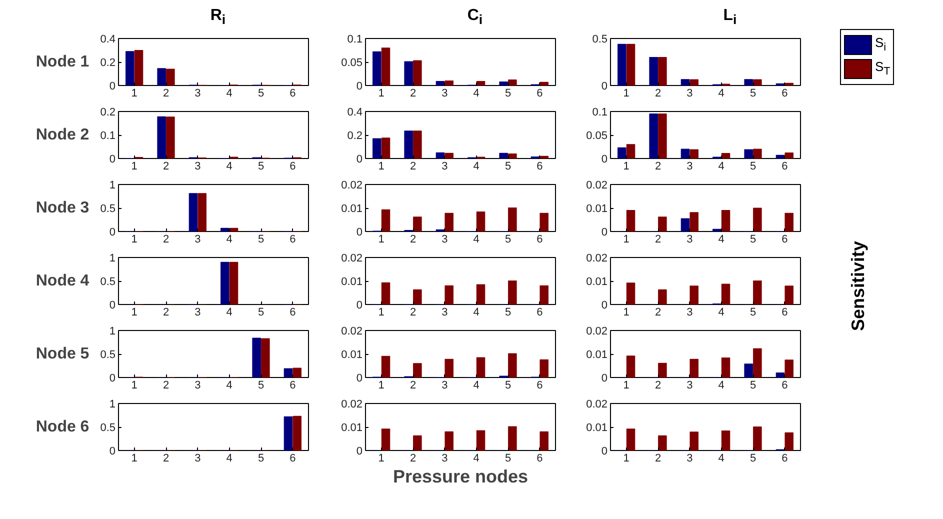  Describe the element at coordinates (63, 62) in the screenshot. I see `y-axis-title: Node 1` at that location.